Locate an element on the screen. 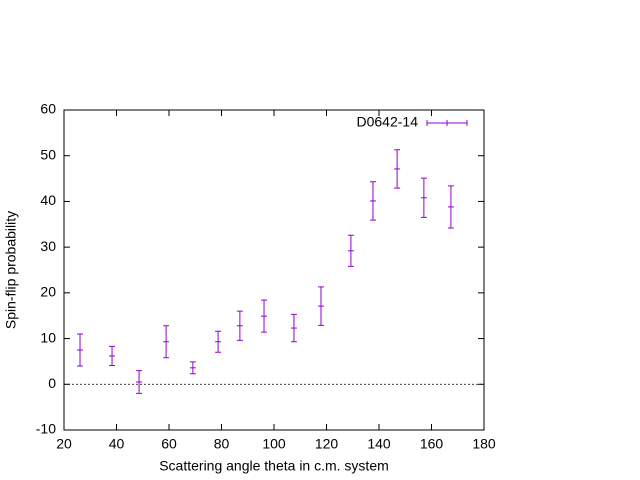 The height and width of the screenshot is (480, 640). x-axis-label: Scattering angle theta in c.m. system is located at coordinates (274, 466).